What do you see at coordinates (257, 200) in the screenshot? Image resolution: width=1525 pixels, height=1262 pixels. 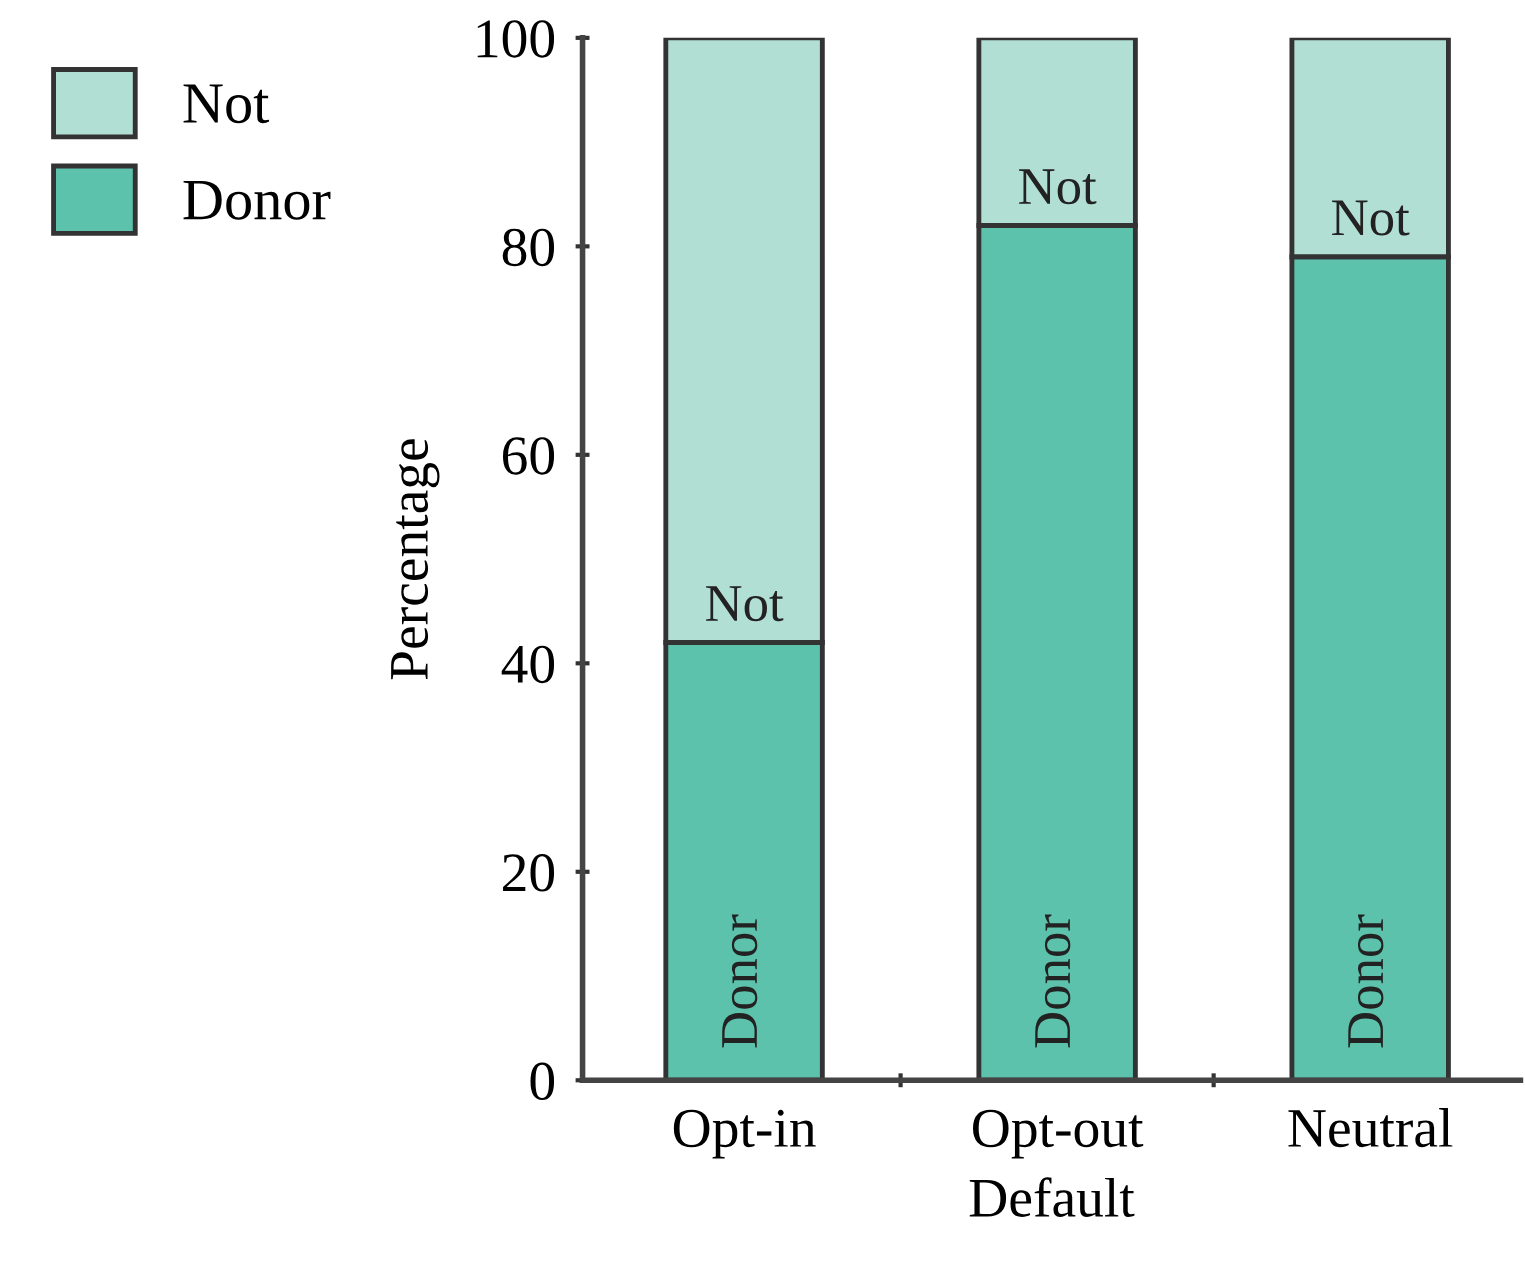 I see `legend-label: Donor` at bounding box center [257, 200].